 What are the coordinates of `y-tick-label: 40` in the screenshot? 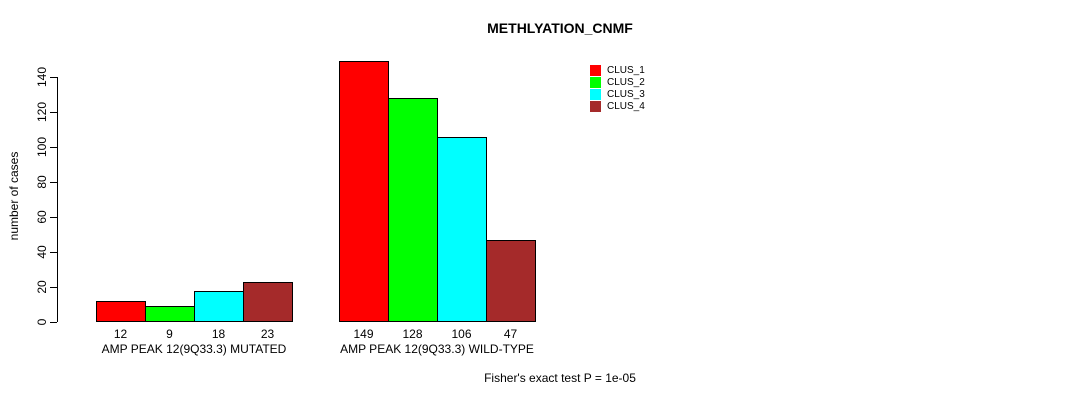 It's located at (42, 252).